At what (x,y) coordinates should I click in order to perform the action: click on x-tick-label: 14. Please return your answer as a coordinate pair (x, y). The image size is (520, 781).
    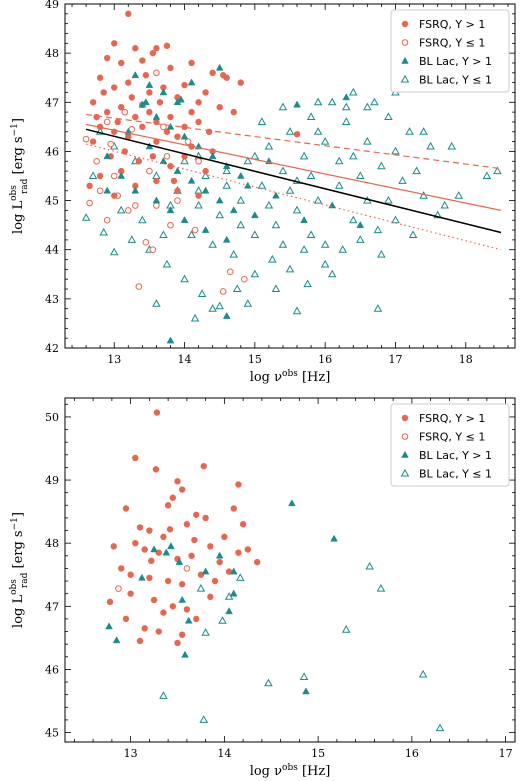
    Looking at the image, I should click on (224, 753).